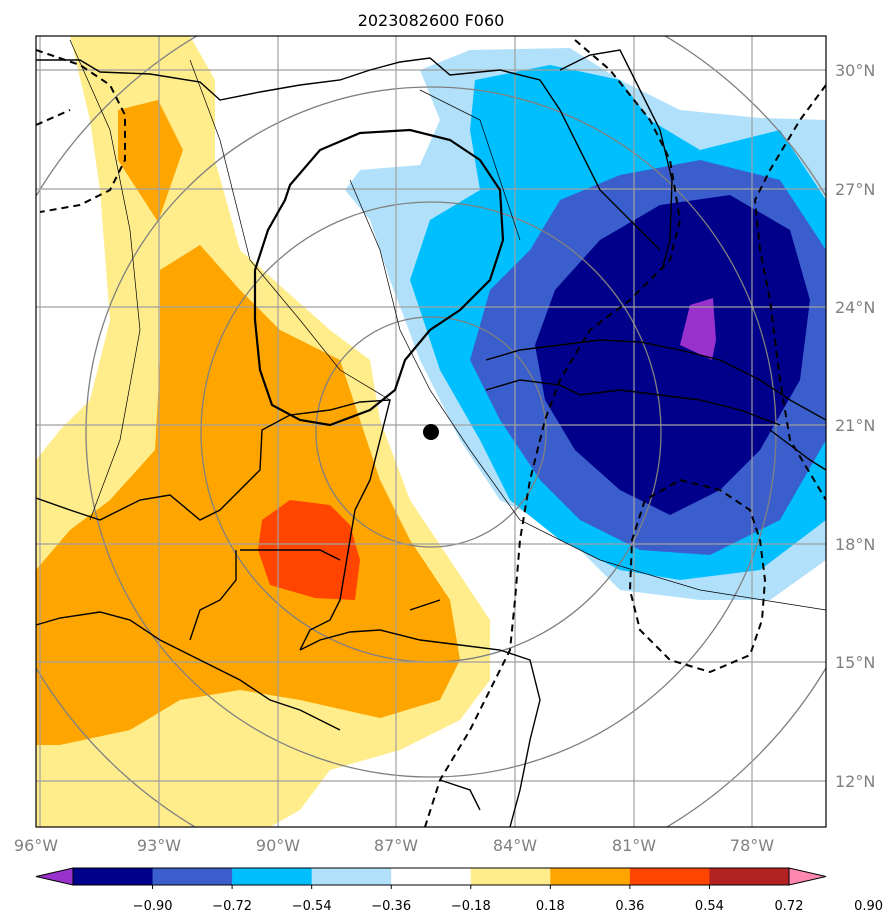 This screenshot has width=896, height=924. What do you see at coordinates (54, 876) in the screenshot?
I see `colorbar-extension-low` at bounding box center [54, 876].